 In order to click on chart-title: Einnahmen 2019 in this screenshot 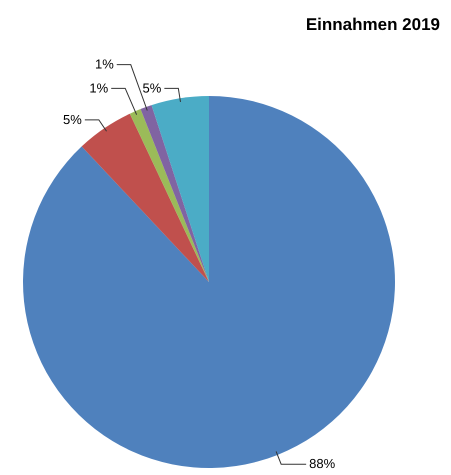, I will do `click(373, 24)`.